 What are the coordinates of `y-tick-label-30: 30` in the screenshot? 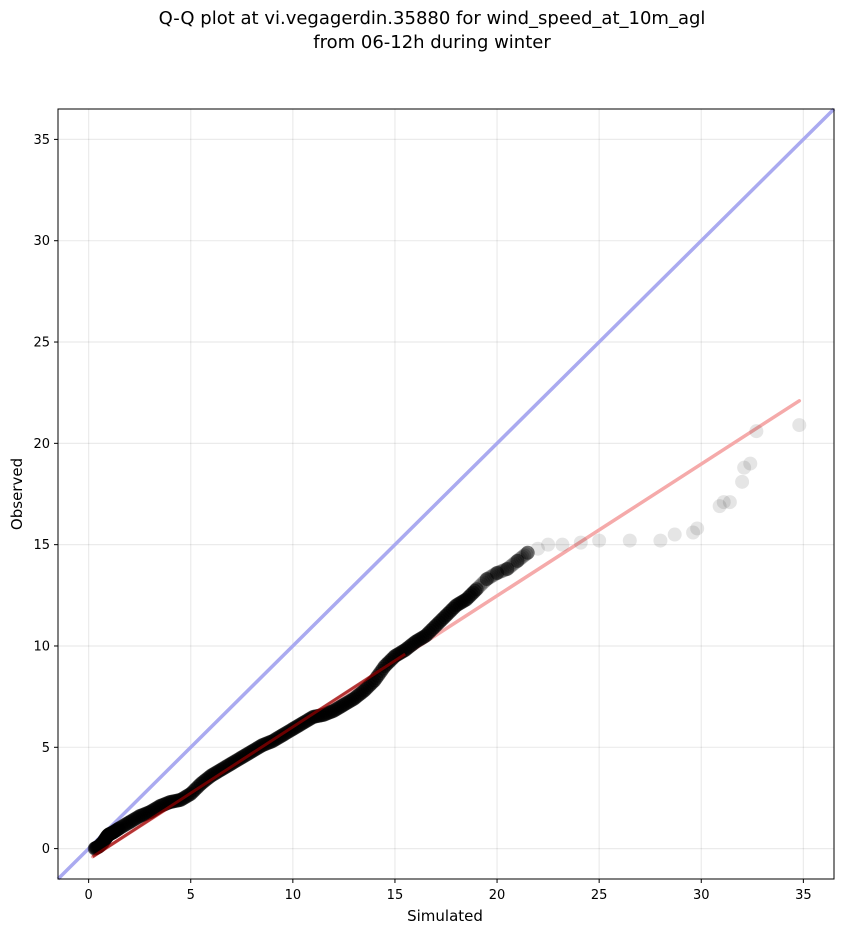 It's located at (41, 241).